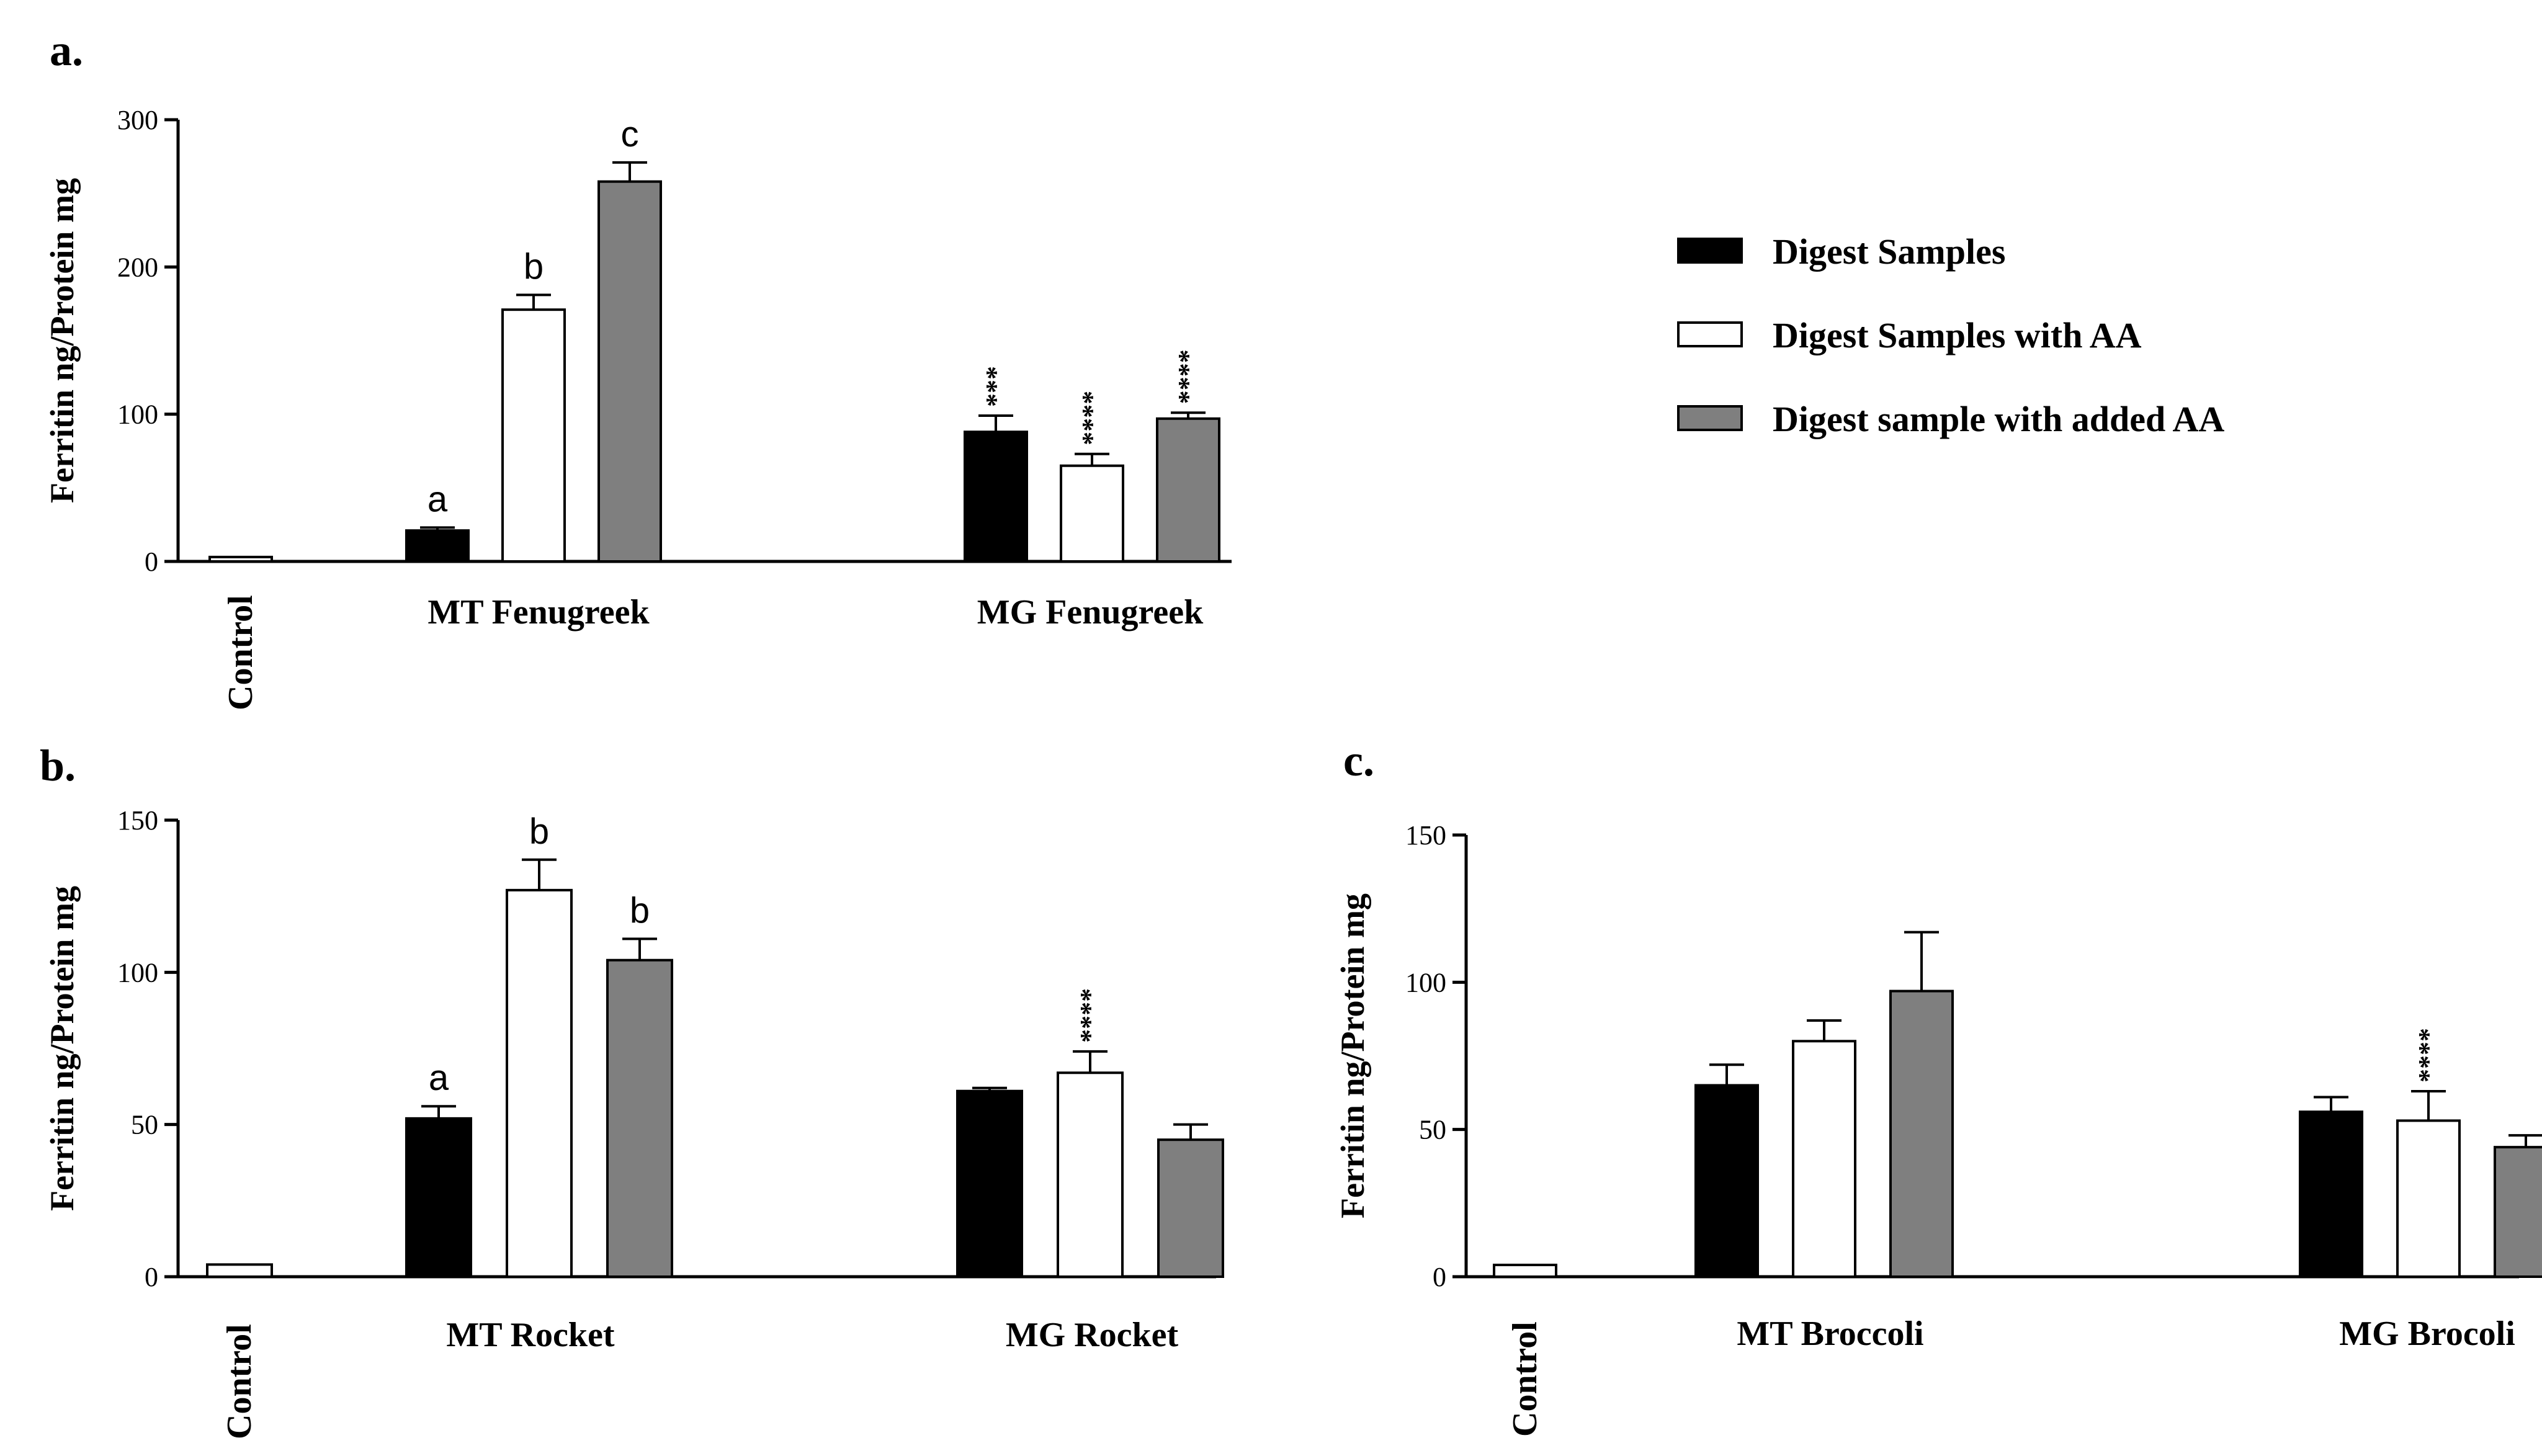  Describe the element at coordinates (2427, 1334) in the screenshot. I see `x-category-label: MG Brocoli` at that location.